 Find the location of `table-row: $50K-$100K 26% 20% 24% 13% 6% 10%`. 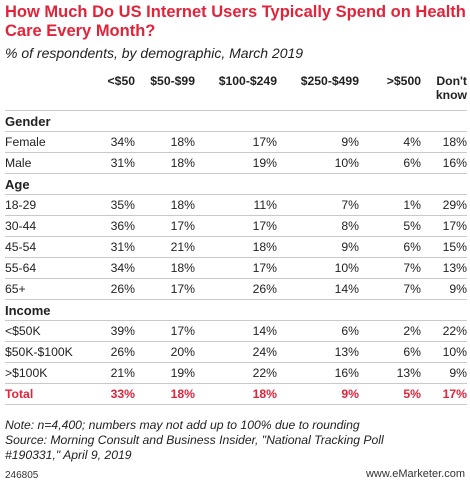

table-row: $50K-$100K 26% 20% 24% 13% 6% 10% is located at coordinates (236, 352).